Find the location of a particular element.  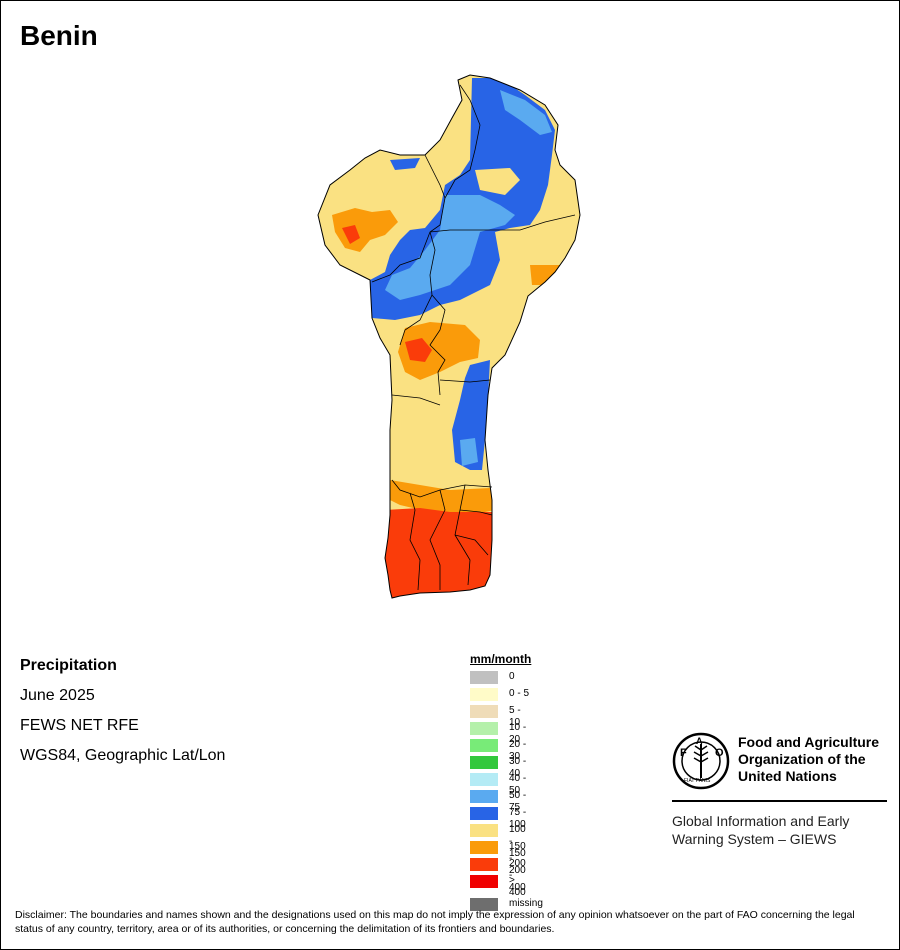

legend-item: 75 - 100 is located at coordinates (500, 817).